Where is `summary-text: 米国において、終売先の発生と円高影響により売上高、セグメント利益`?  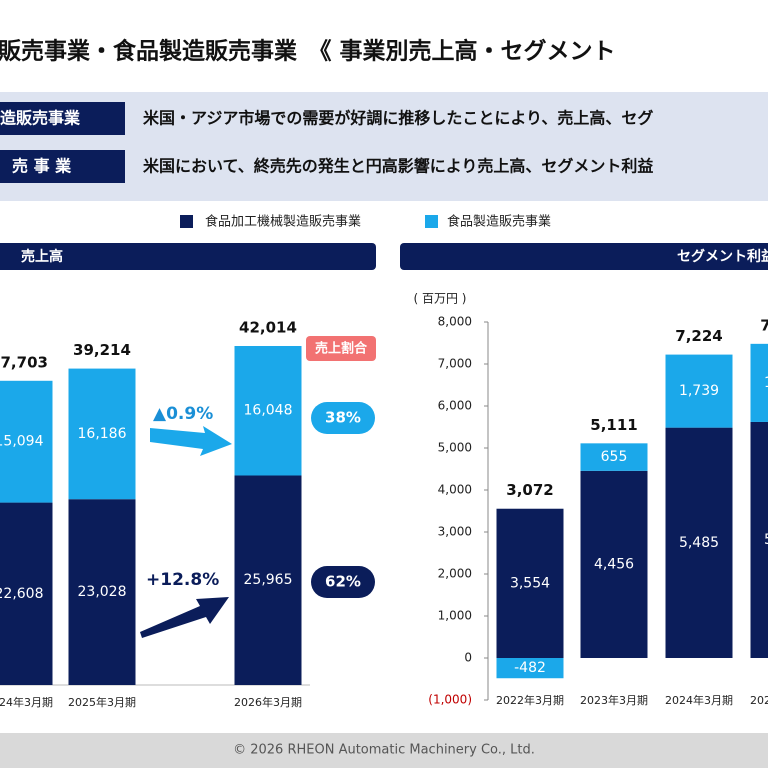 summary-text: 米国において、終売先の発生と円高影響により売上高、セグメント利益 is located at coordinates (398, 166).